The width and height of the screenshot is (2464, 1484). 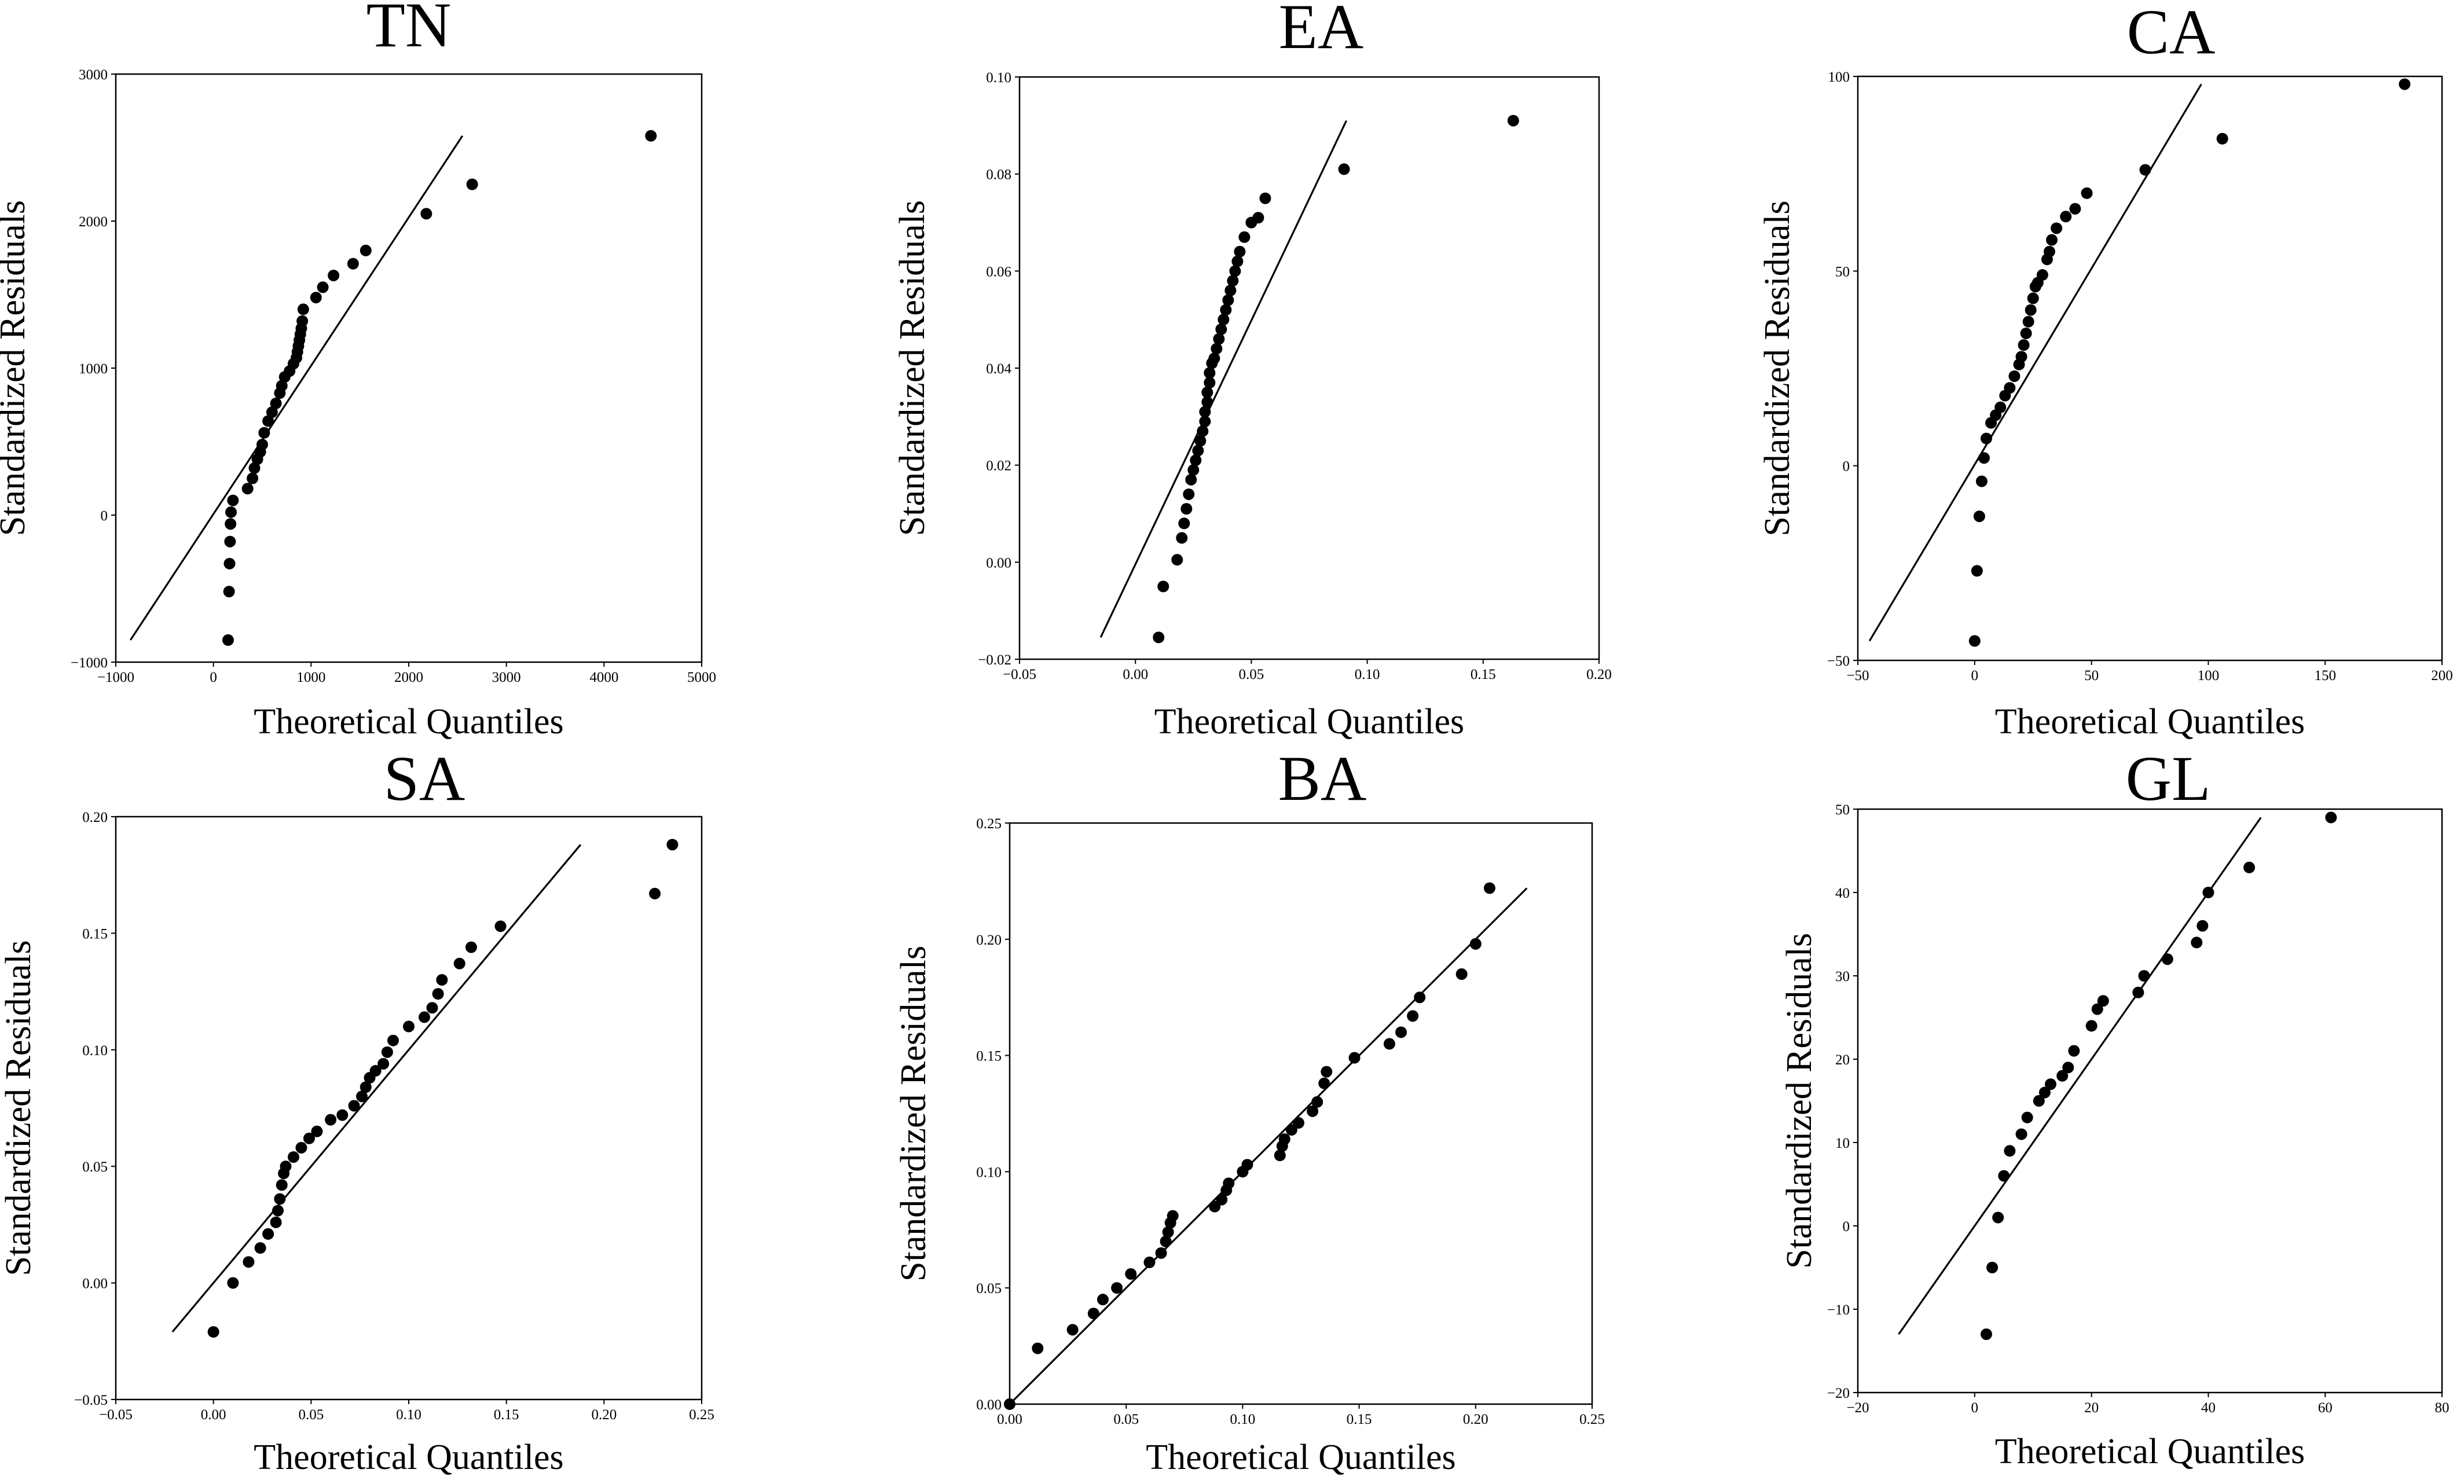 I want to click on y-tick-label: 3000, so click(x=93, y=75).